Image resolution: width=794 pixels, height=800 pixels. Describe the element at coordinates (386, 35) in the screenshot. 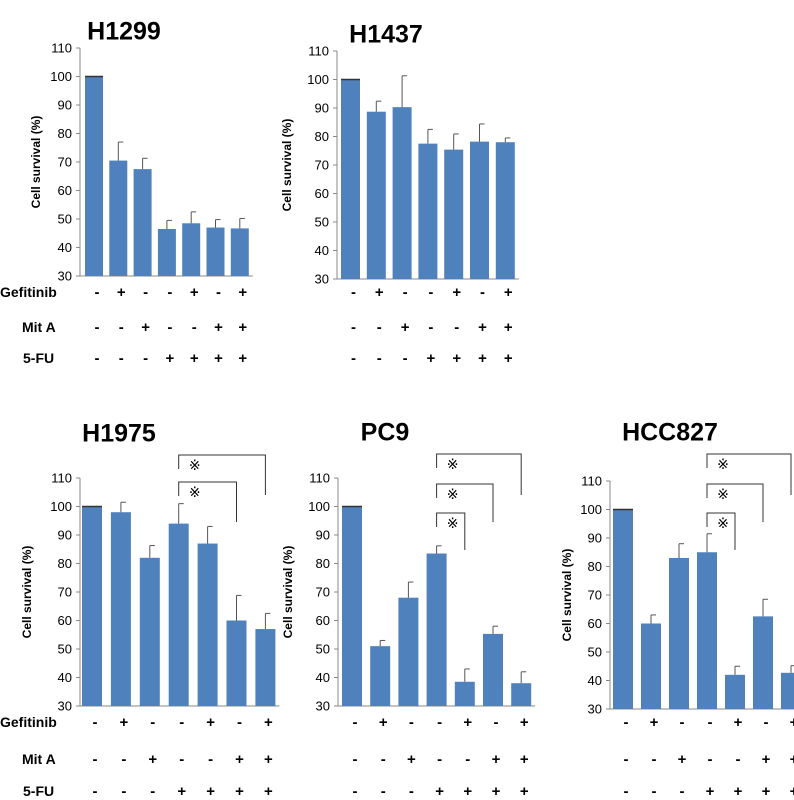

I see `chart-title: H1437` at that location.